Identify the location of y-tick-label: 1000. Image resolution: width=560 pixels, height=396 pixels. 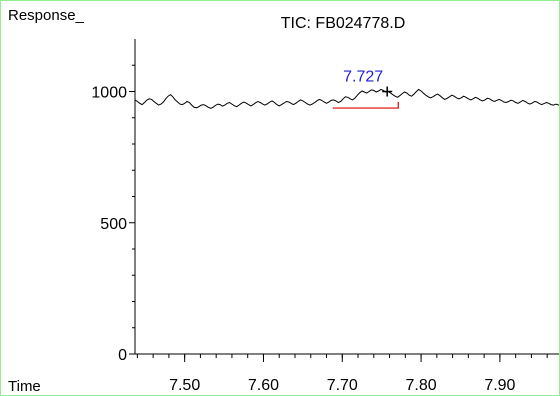
(109, 93).